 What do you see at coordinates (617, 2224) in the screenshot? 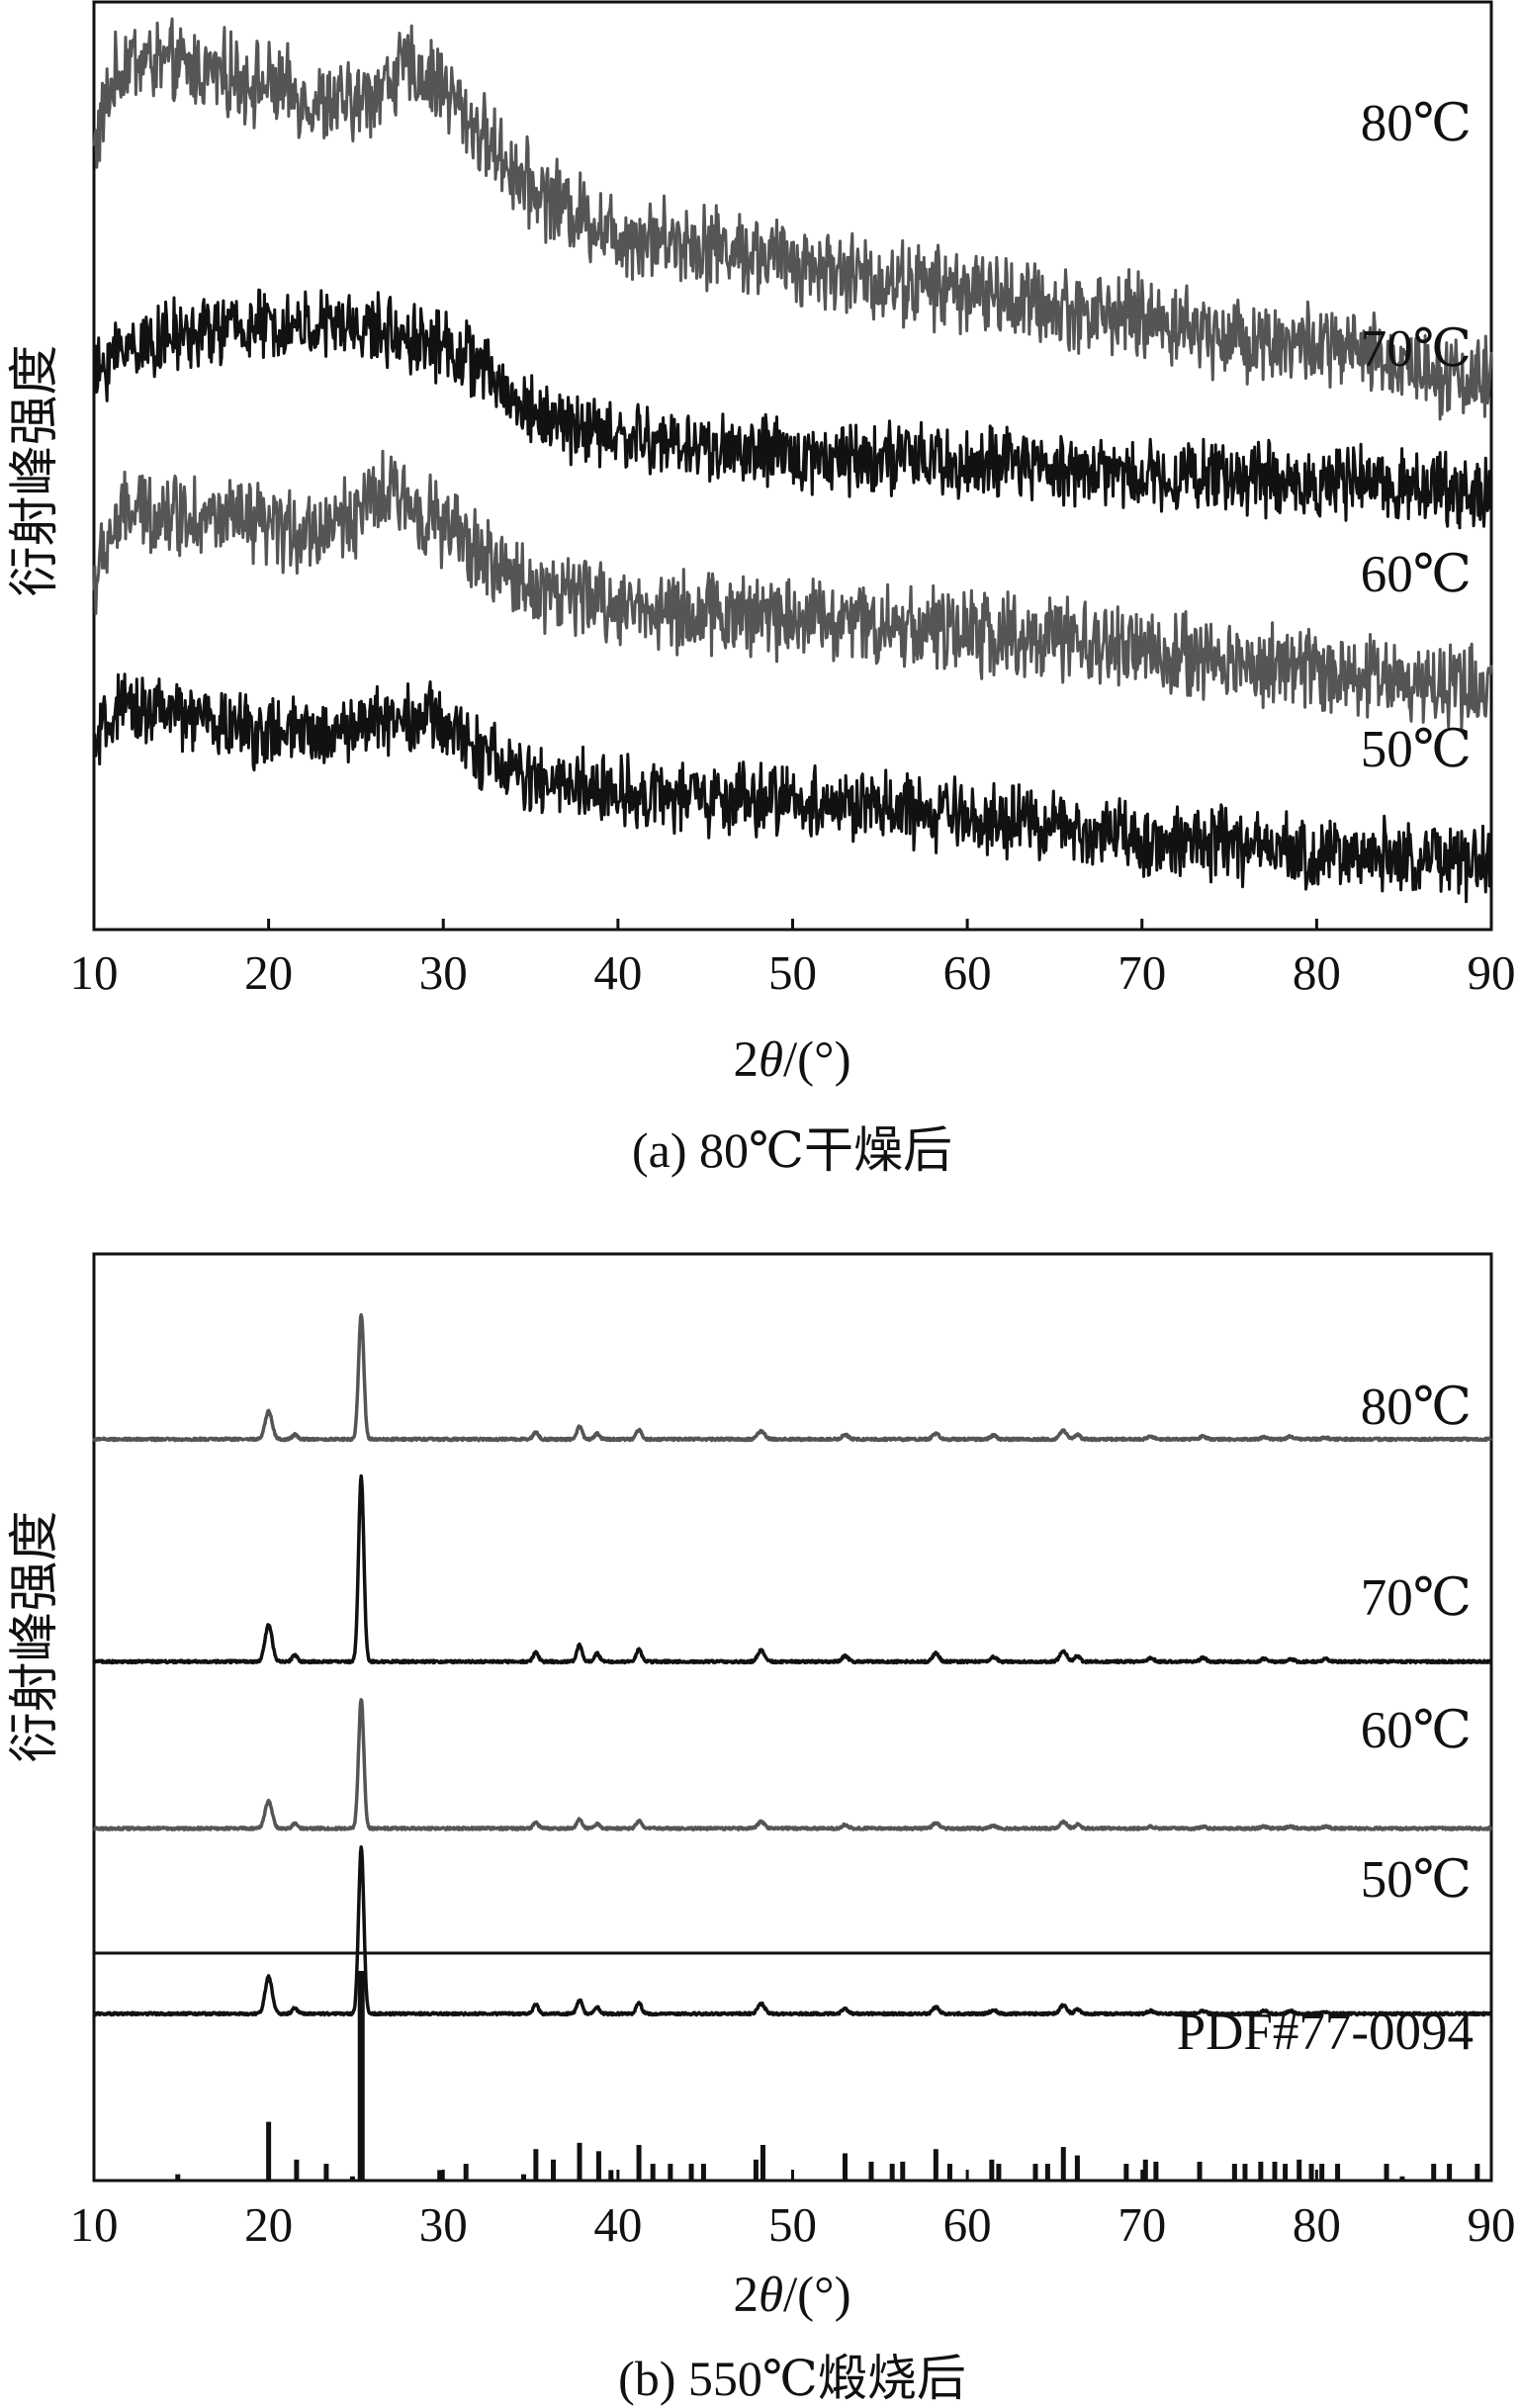
I see `panel-b-x-tick-label-40: 40` at bounding box center [617, 2224].